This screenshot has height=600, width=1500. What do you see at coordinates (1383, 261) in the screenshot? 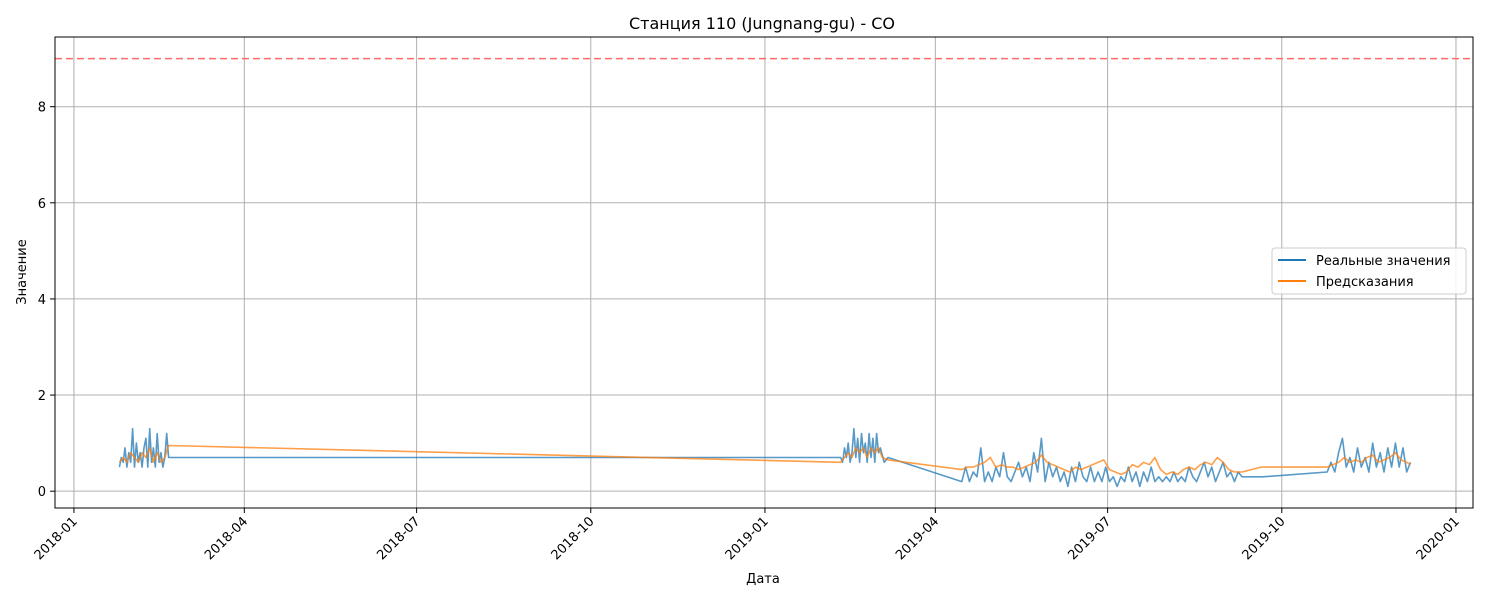
I see `legend-label-real: Реальные значения` at bounding box center [1383, 261].